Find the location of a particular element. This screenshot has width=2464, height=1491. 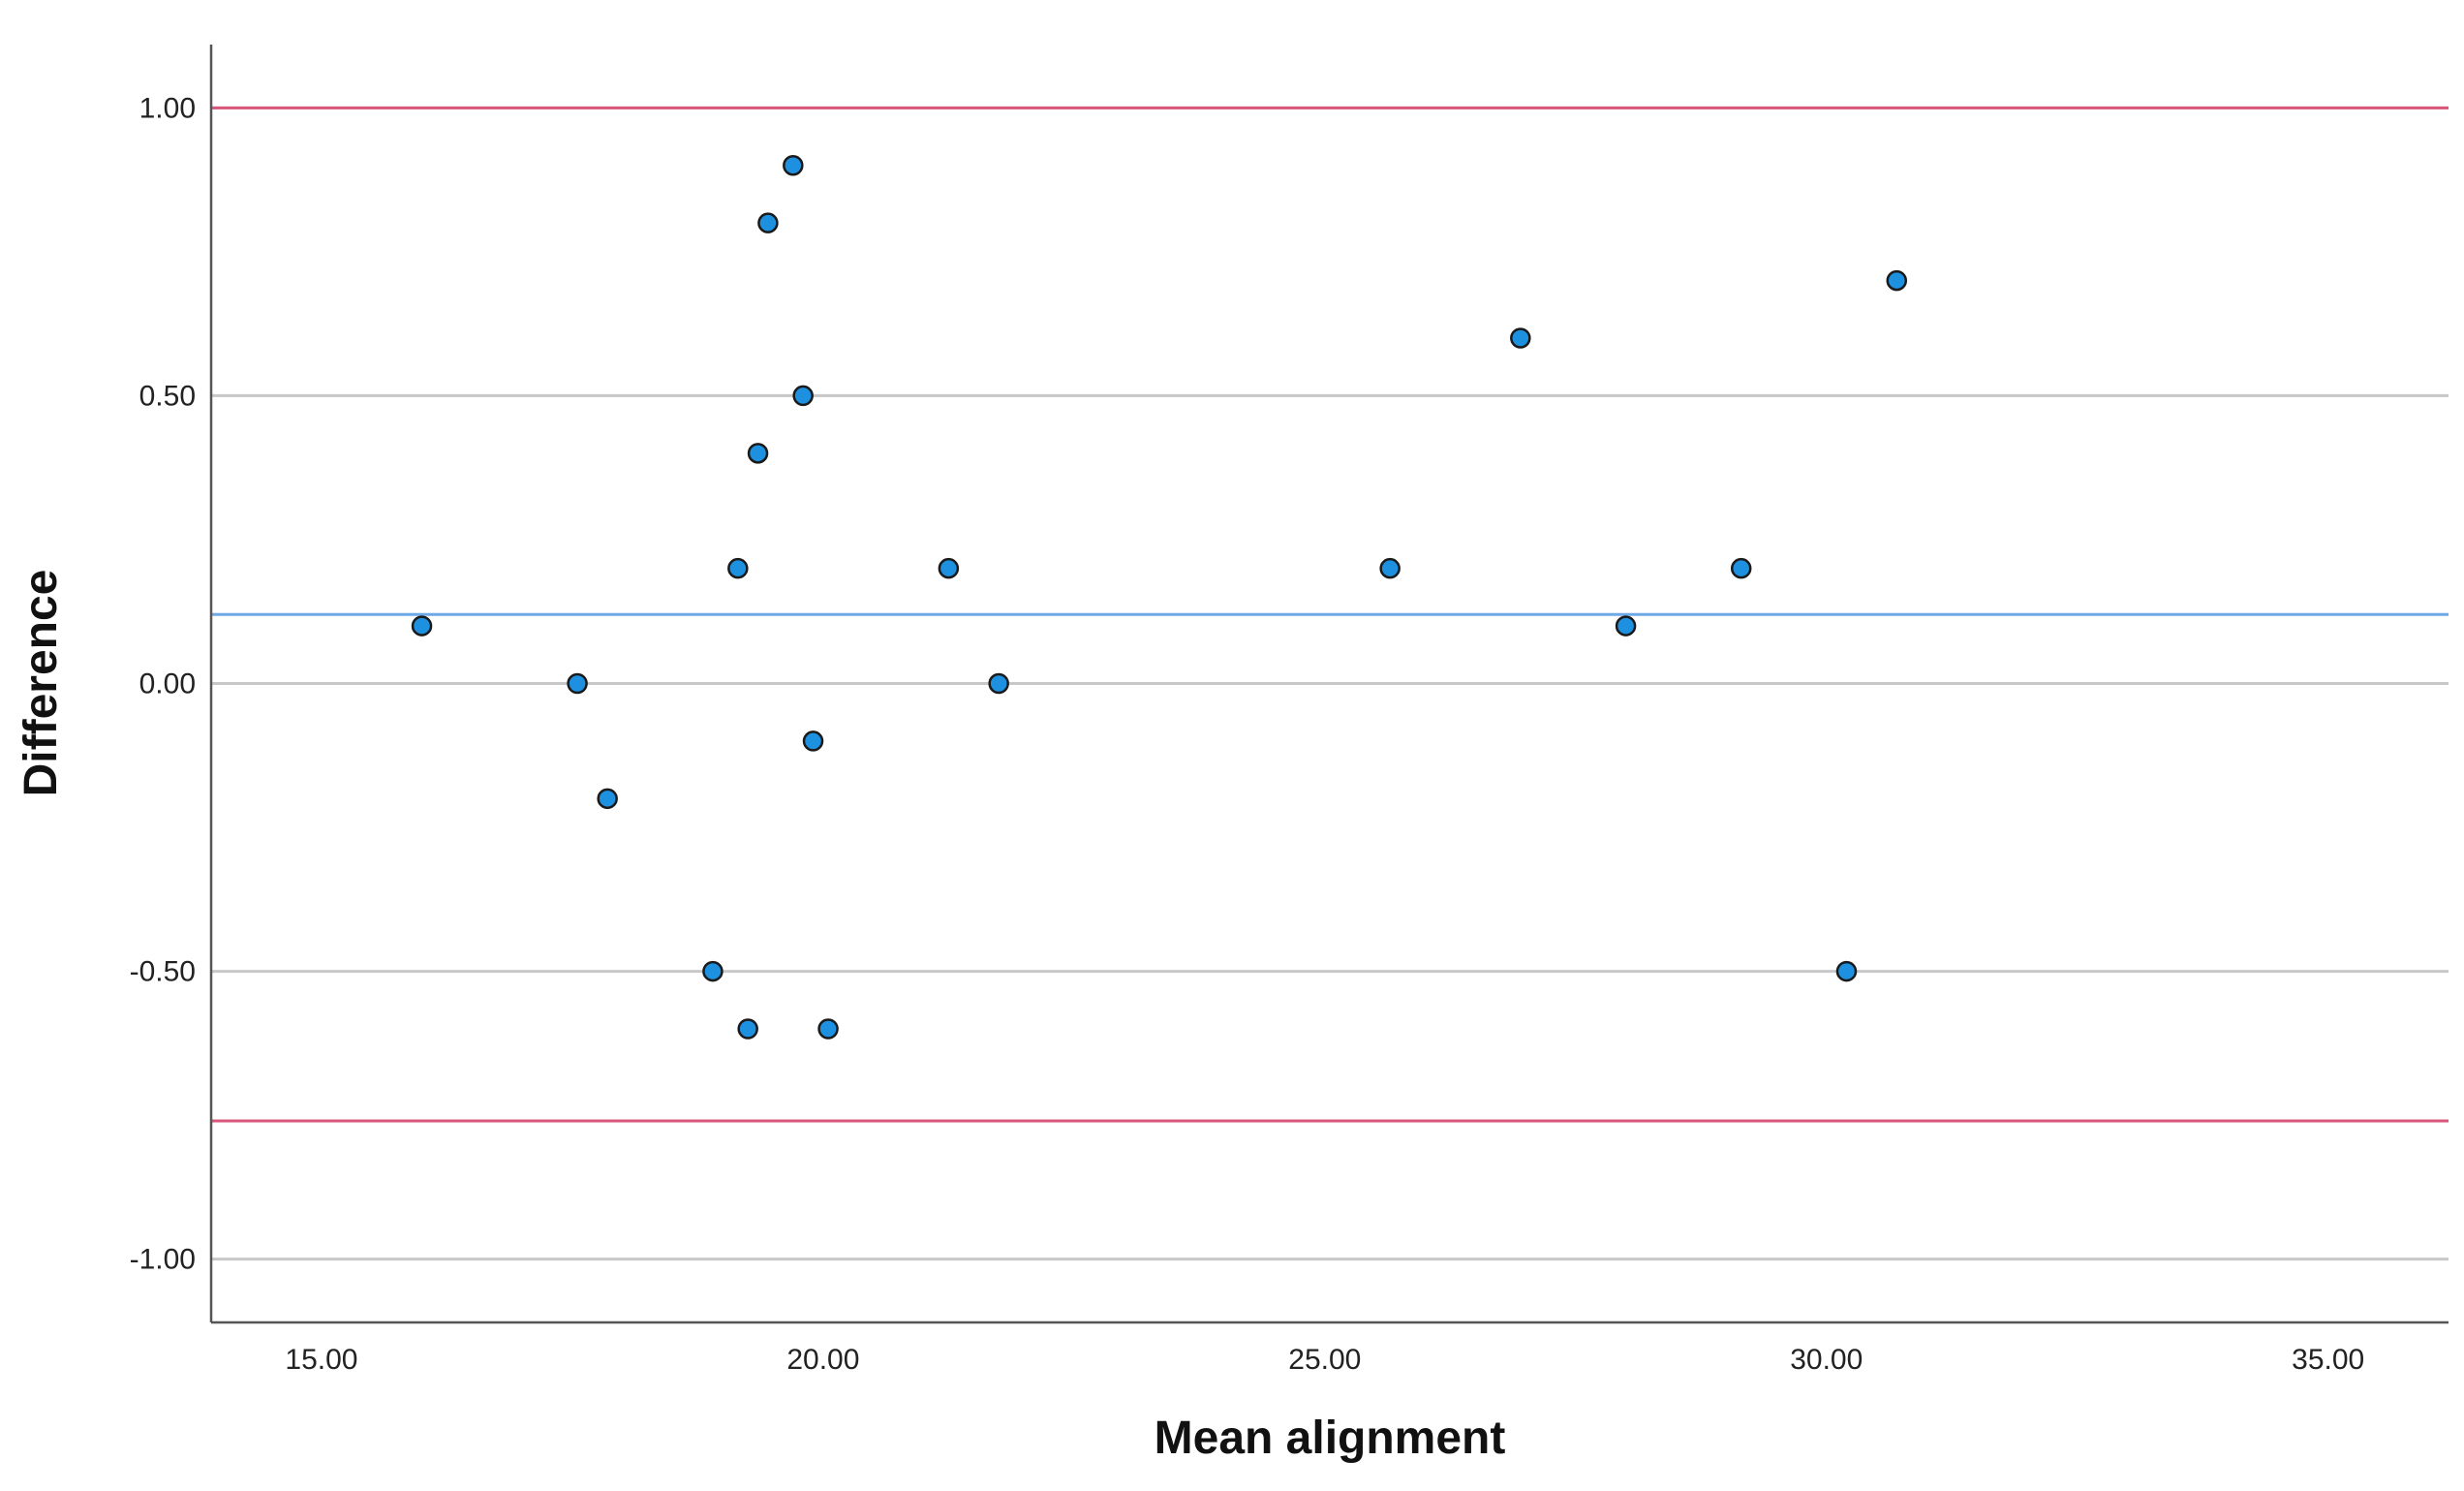

x-tick-label-4: 35.00 is located at coordinates (2328, 1360).